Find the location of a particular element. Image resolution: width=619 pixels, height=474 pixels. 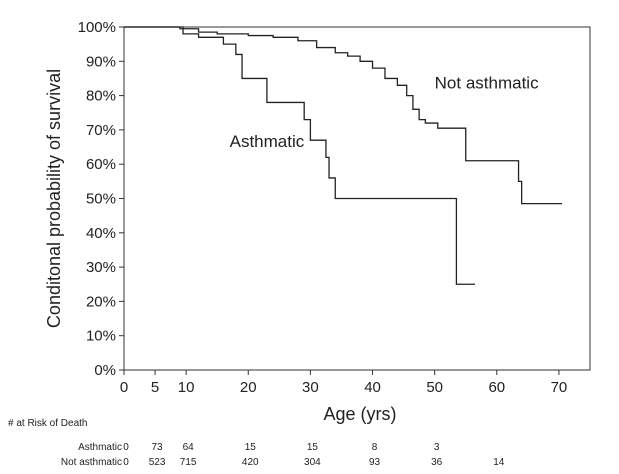

x-tick-label-70: 70 is located at coordinates (559, 387).